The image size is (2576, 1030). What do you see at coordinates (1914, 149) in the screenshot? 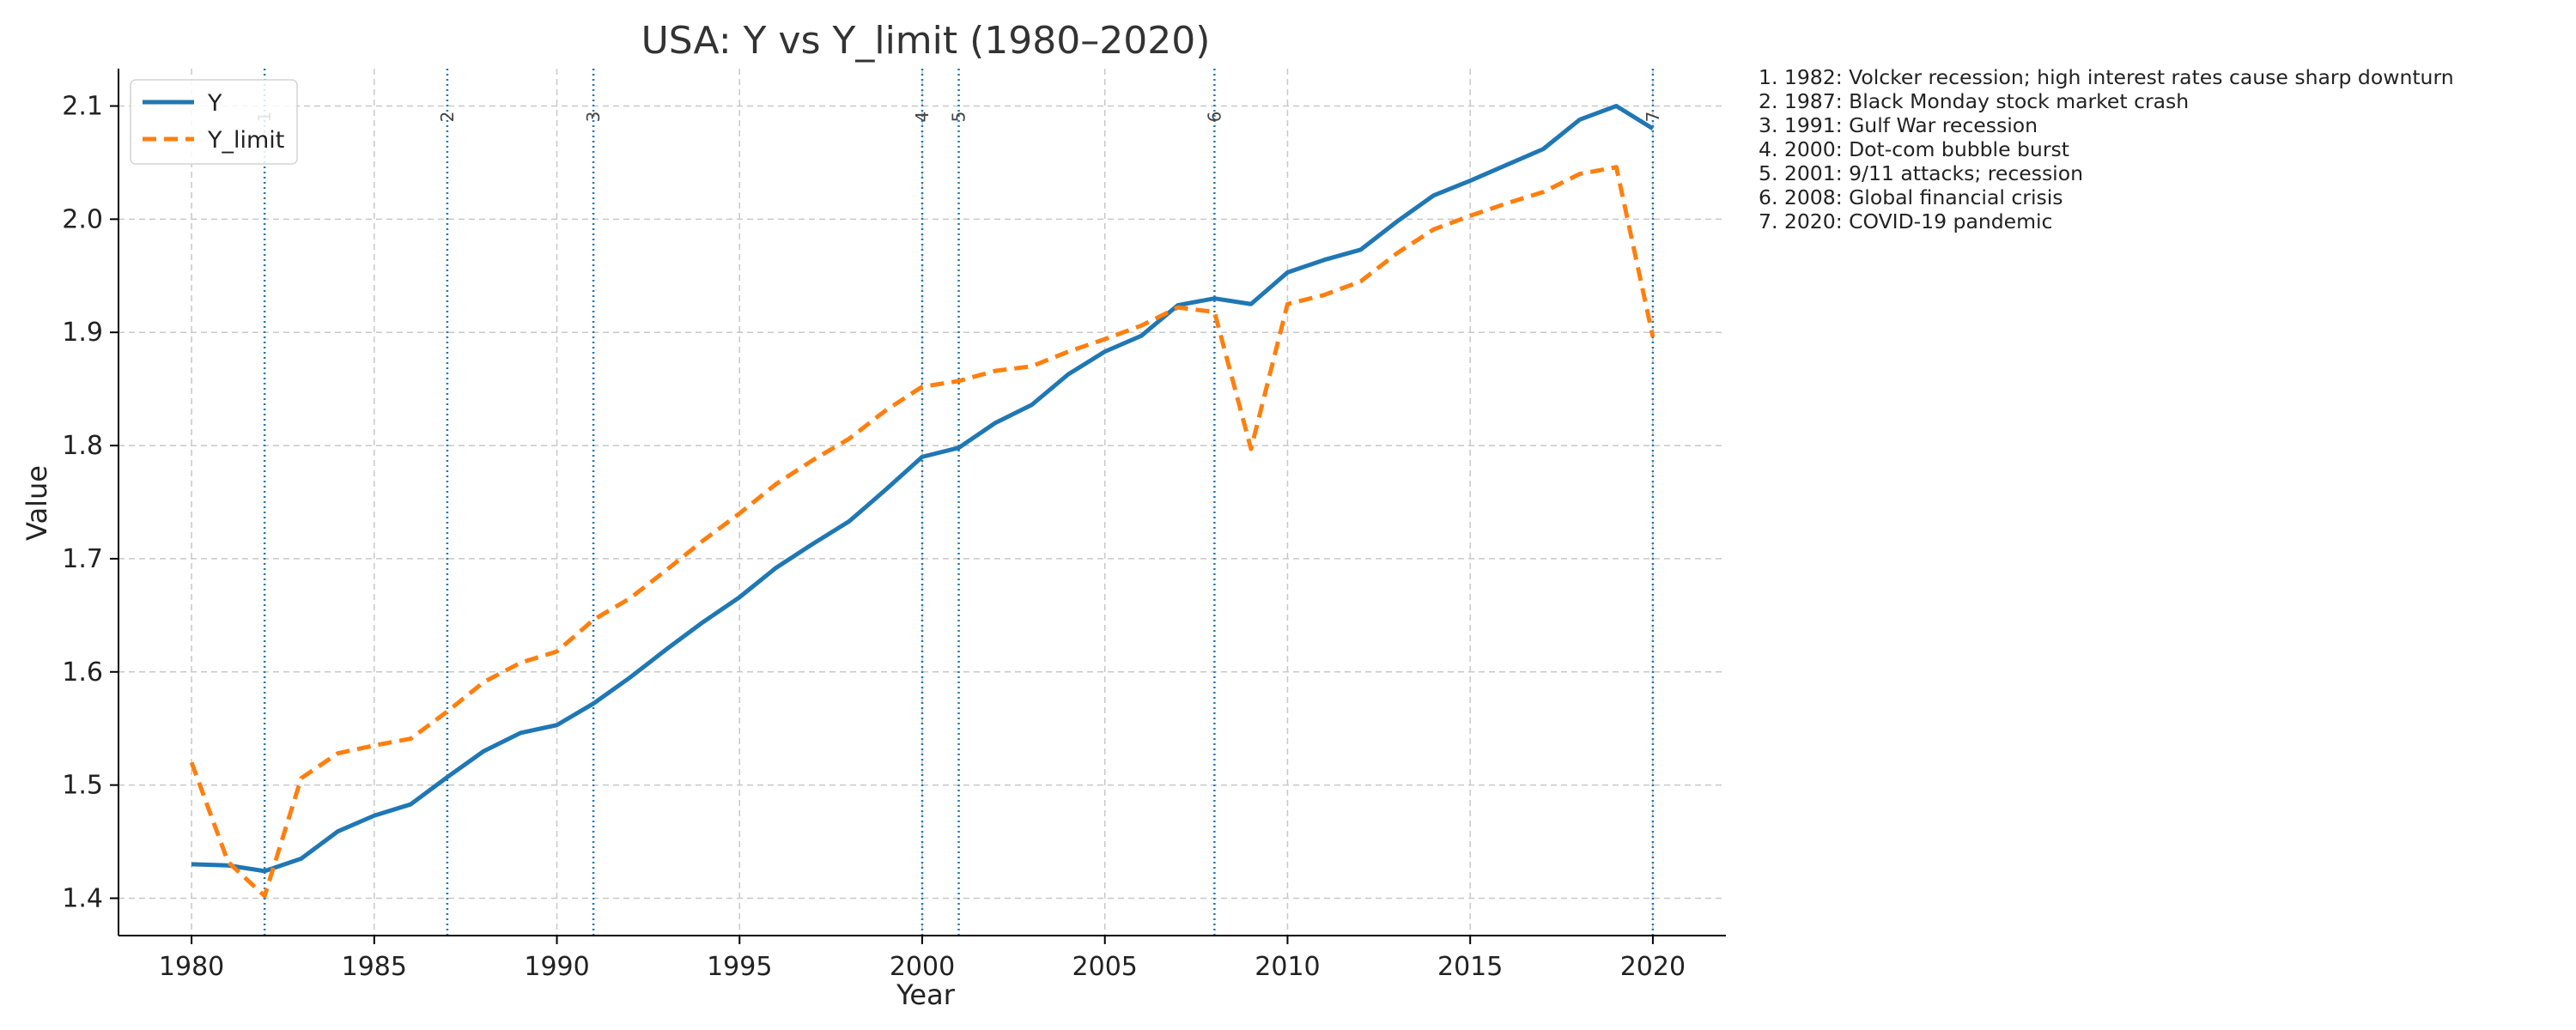
I see `event-annotation: 4. 2000: Dot-com bubble burst` at bounding box center [1914, 149].